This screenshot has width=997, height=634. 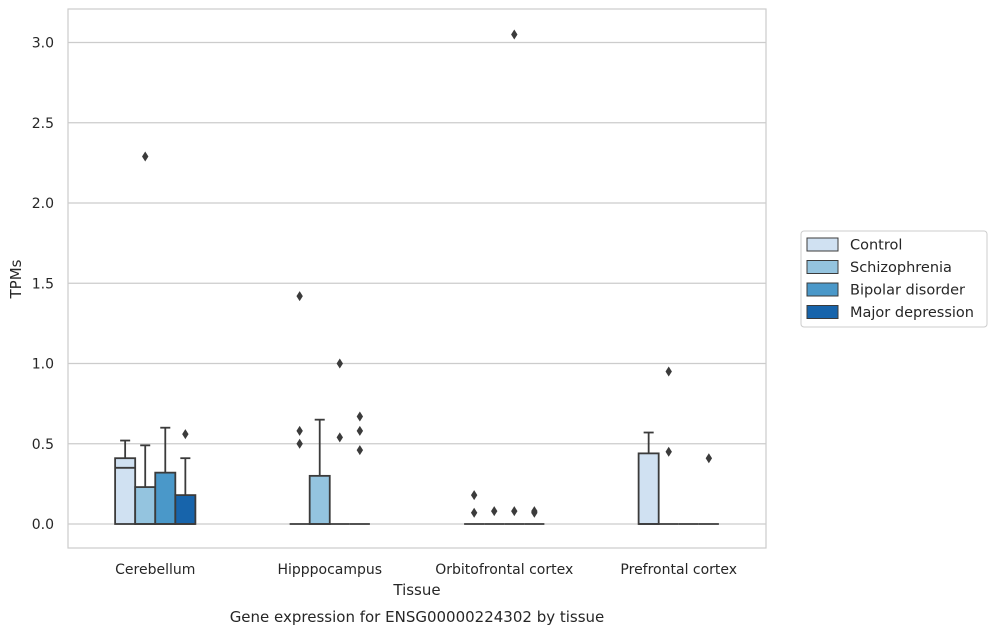 I want to click on y-tick-label: 2.5, so click(x=43, y=124).